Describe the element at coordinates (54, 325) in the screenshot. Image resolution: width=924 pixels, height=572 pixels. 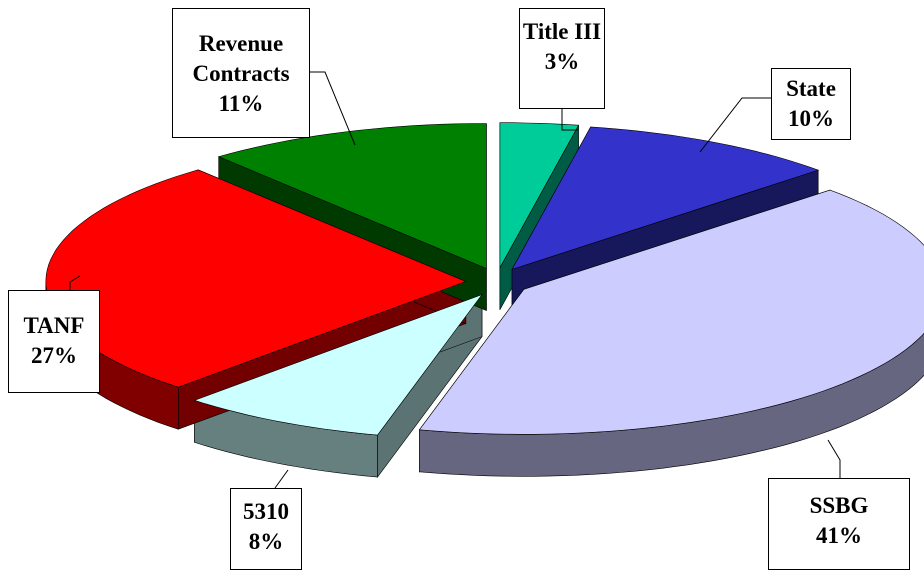
I see `label-name: TANF` at that location.